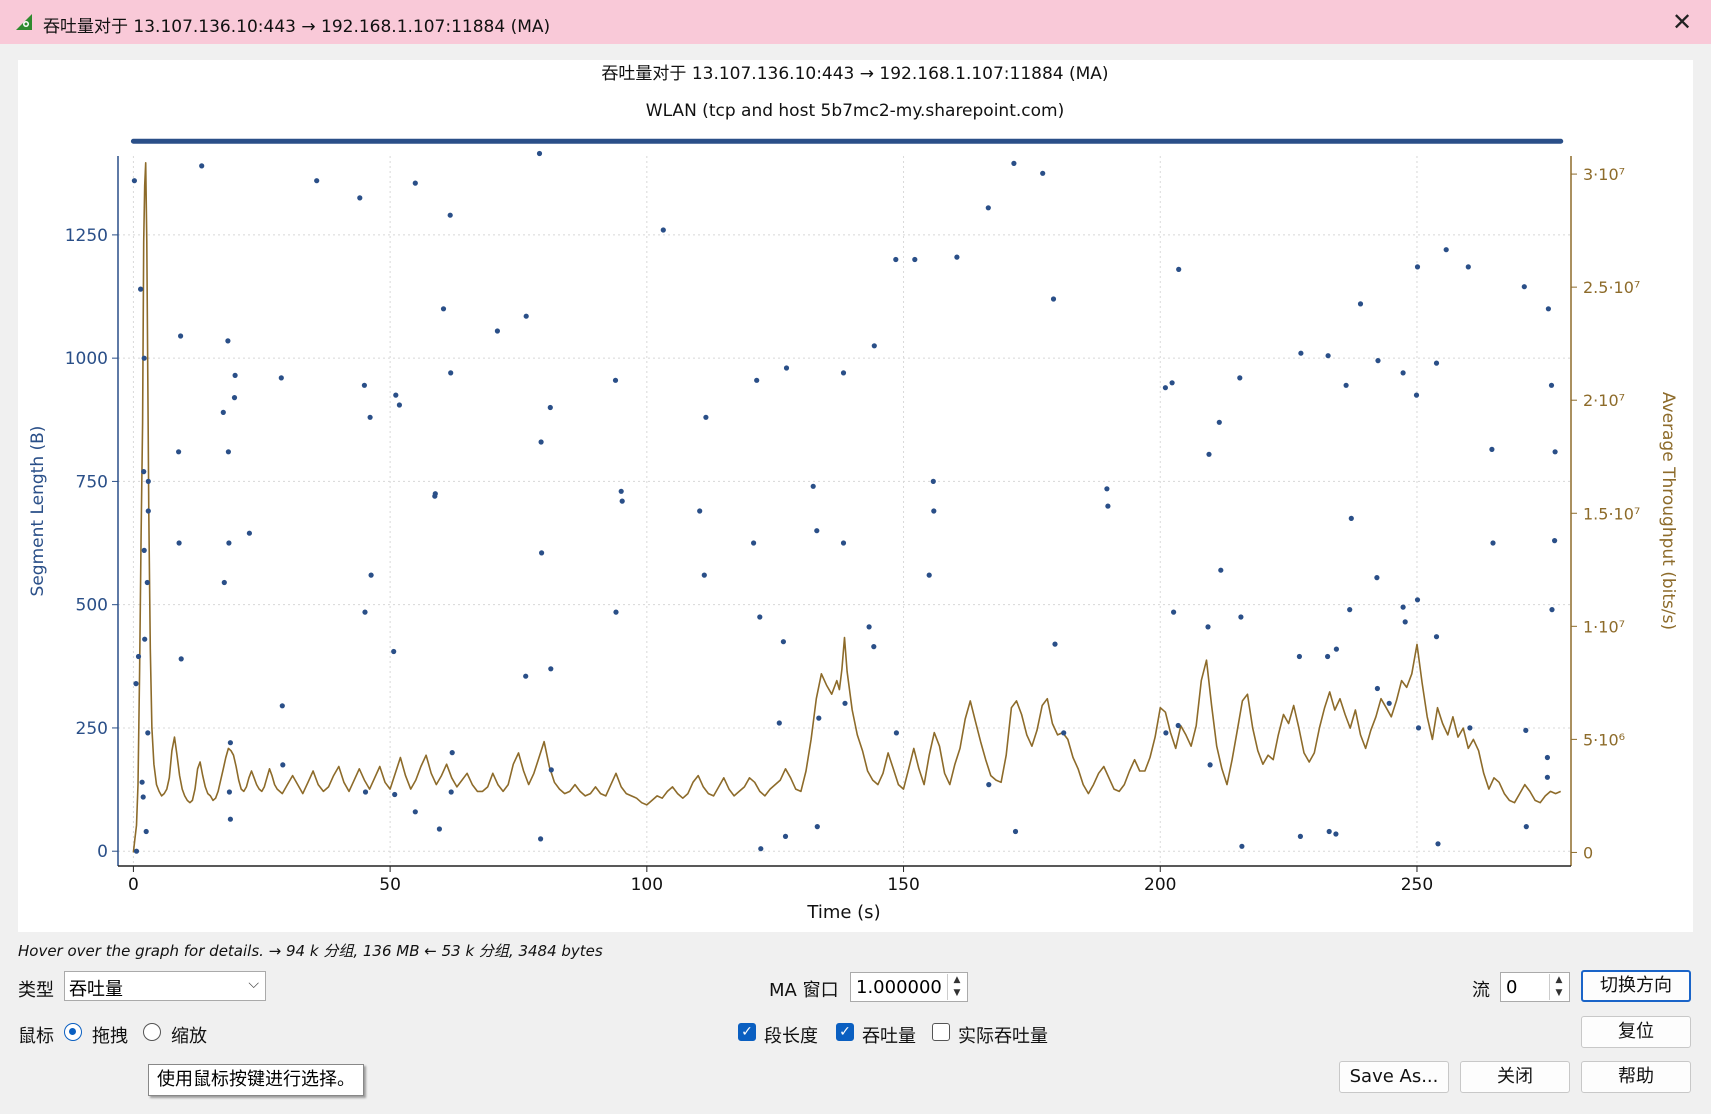 The image size is (1711, 1114). I want to click on drag-radio, so click(73, 1032).